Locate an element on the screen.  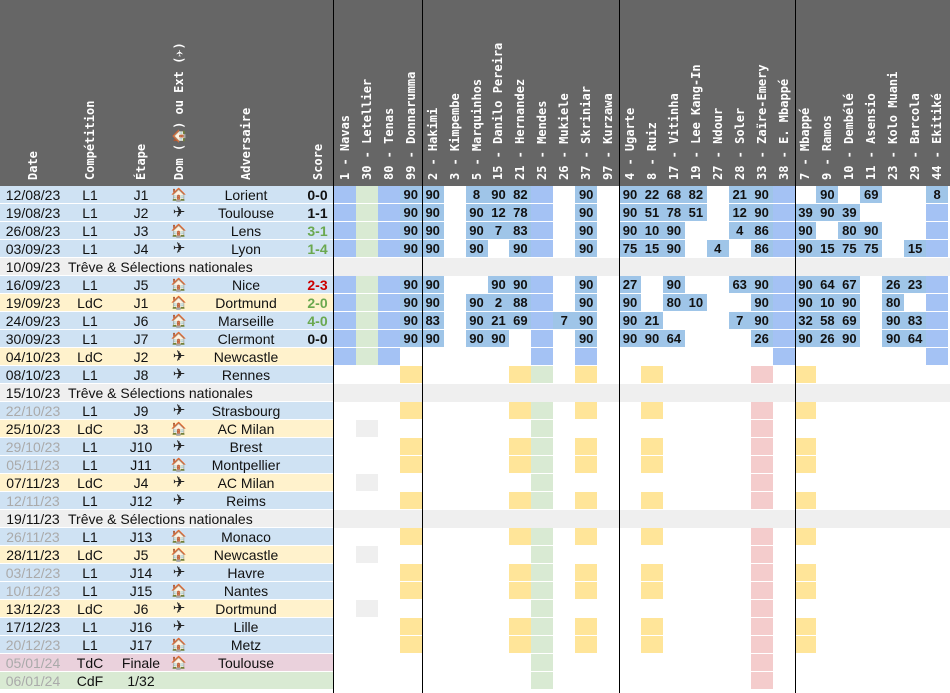
minutes-cell: 10 is located at coordinates (652, 231).